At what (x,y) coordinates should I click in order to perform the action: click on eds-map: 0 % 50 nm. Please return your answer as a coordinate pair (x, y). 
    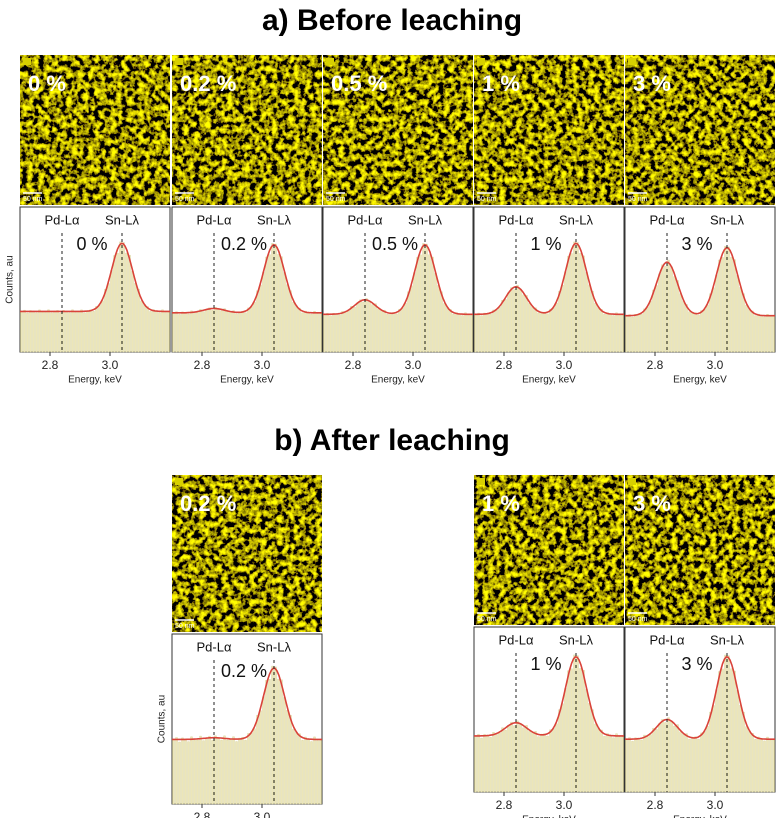
    Looking at the image, I should click on (95, 130).